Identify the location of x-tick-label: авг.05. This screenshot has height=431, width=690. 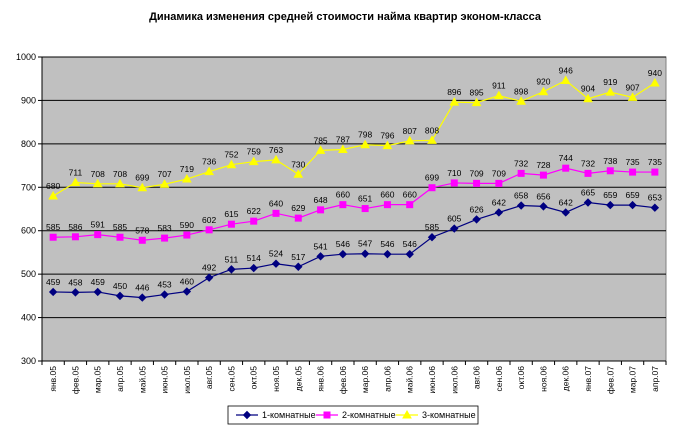
(209, 377).